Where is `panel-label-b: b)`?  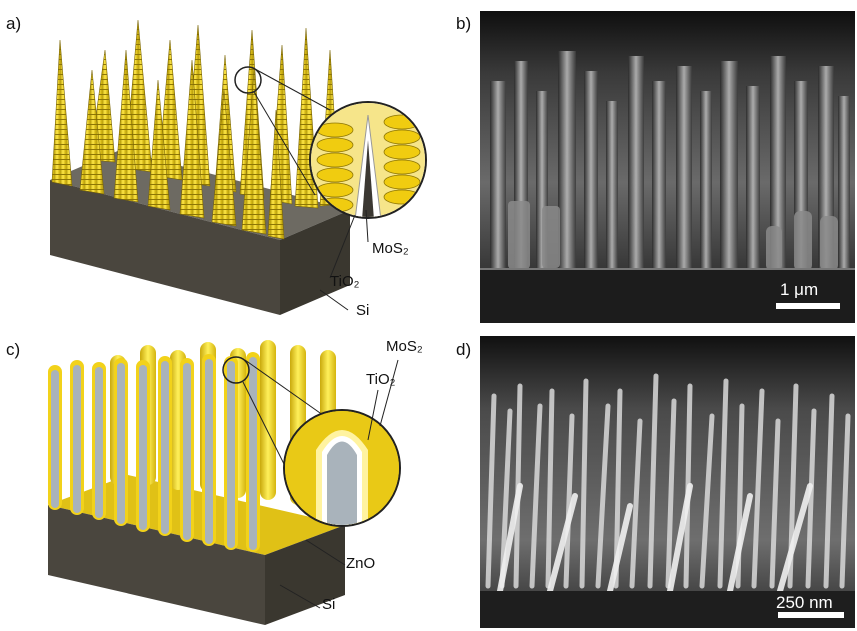 panel-label-b: b) is located at coordinates (464, 23).